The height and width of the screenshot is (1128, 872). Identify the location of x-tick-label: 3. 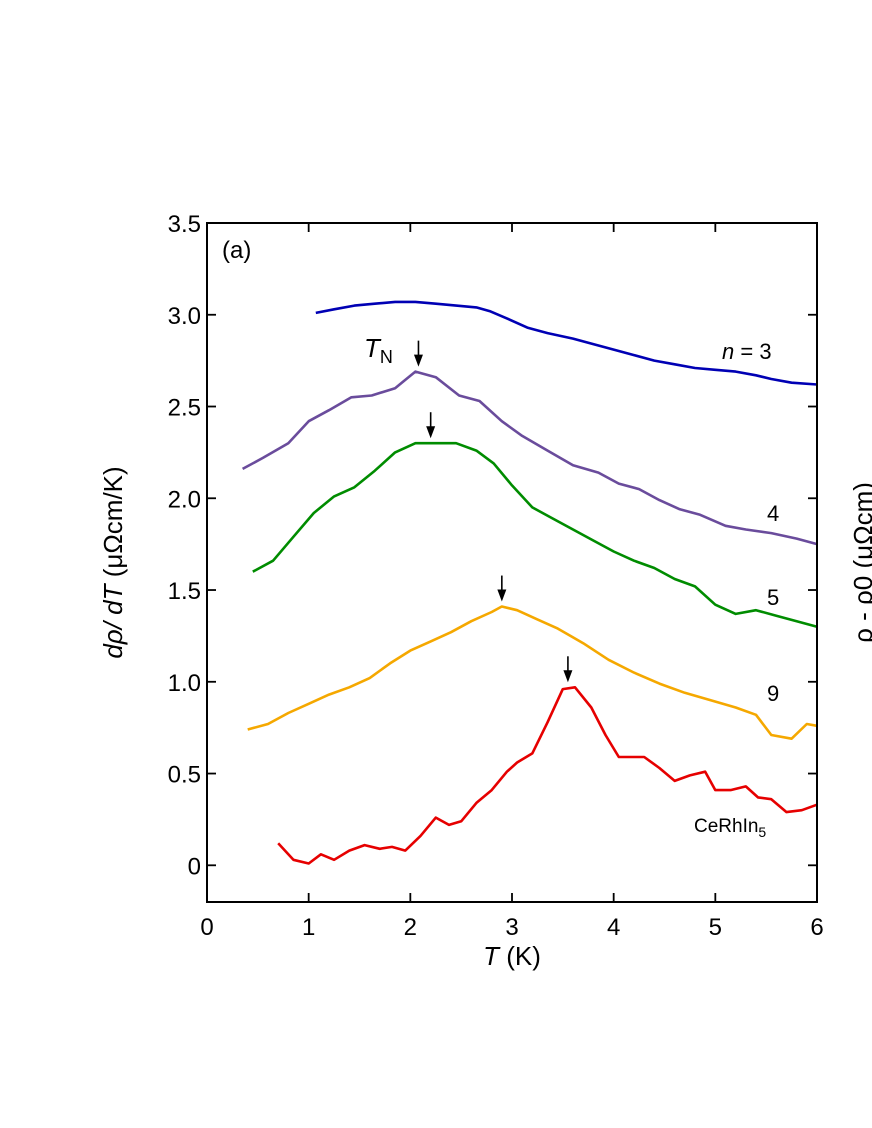
(511, 927).